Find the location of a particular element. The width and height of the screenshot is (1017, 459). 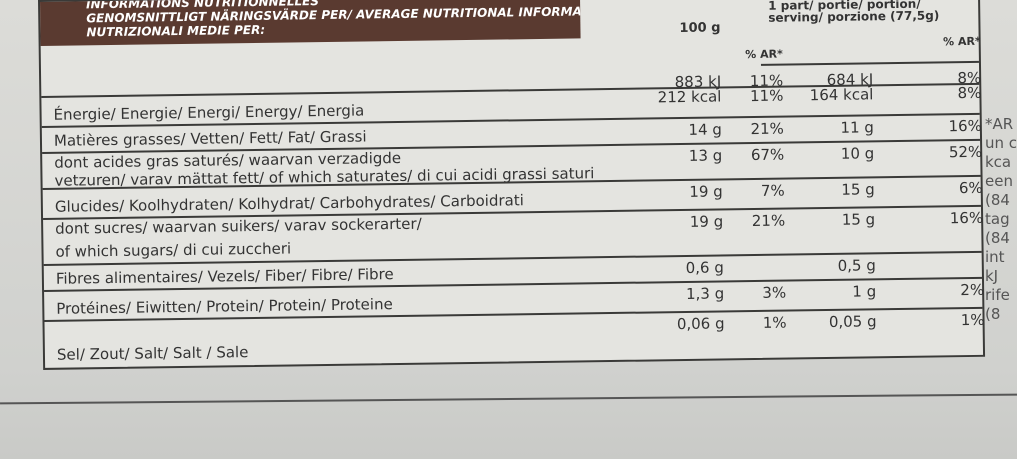

side-text: int is located at coordinates (995, 257).